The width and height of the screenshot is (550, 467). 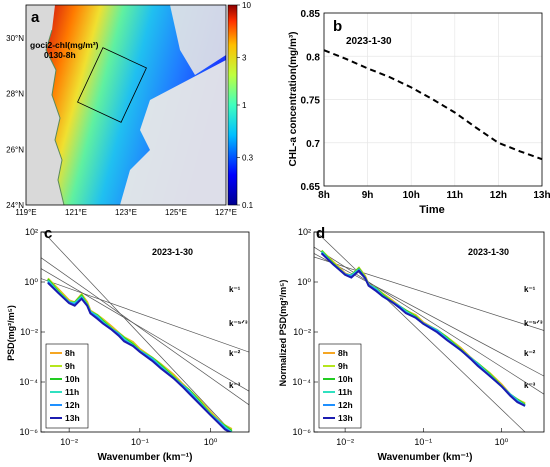 I want to click on plot-d-legend-label: 13h, so click(x=345, y=418).